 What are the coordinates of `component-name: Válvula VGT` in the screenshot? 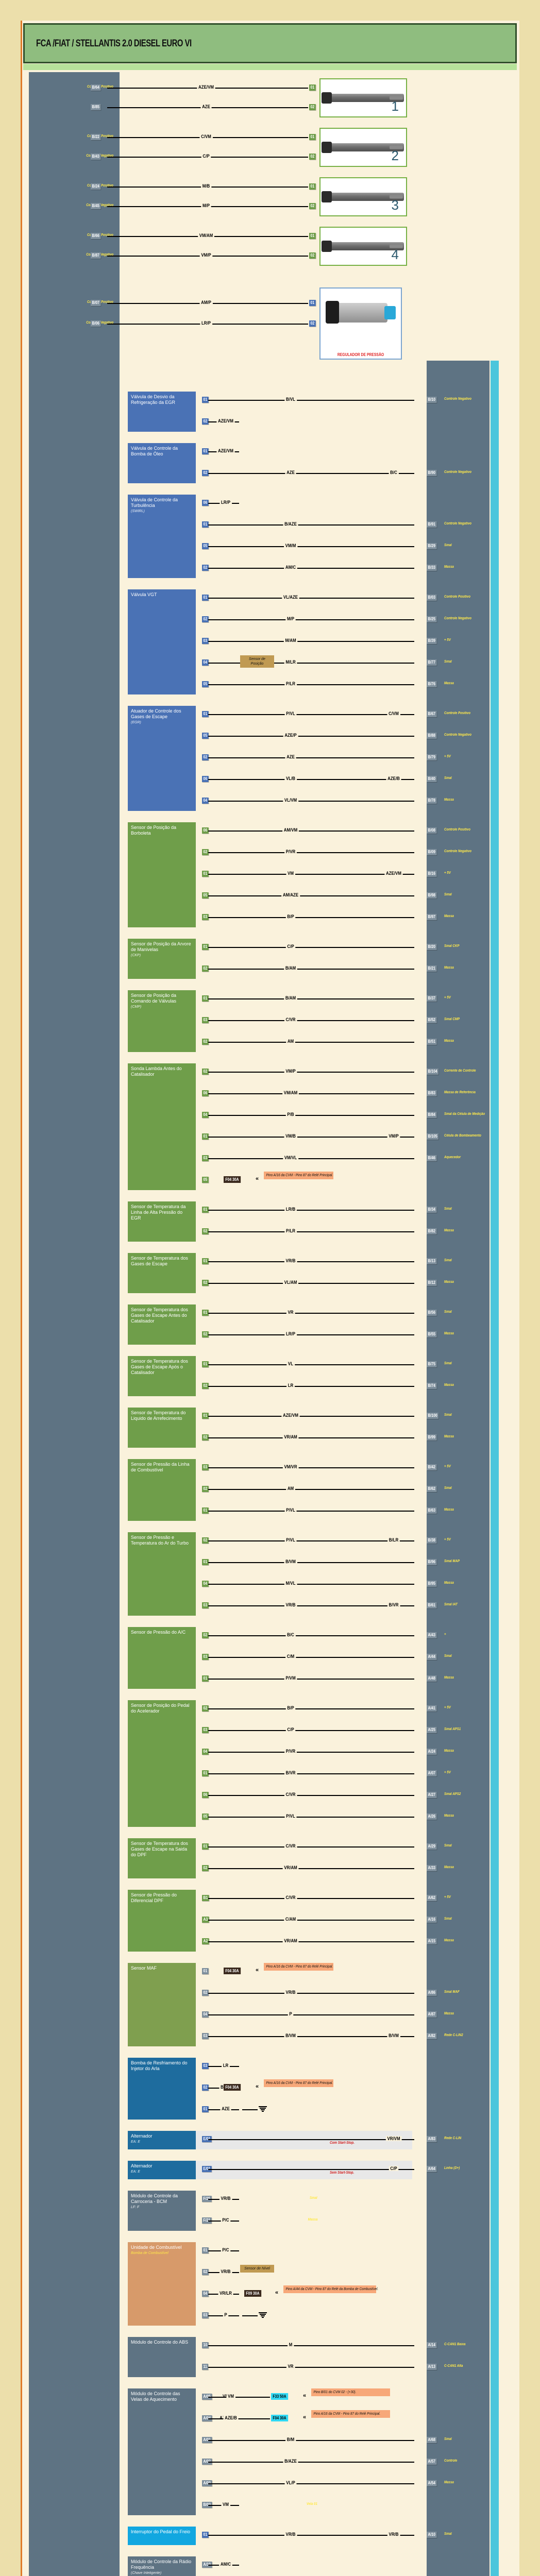 It's located at (144, 594).